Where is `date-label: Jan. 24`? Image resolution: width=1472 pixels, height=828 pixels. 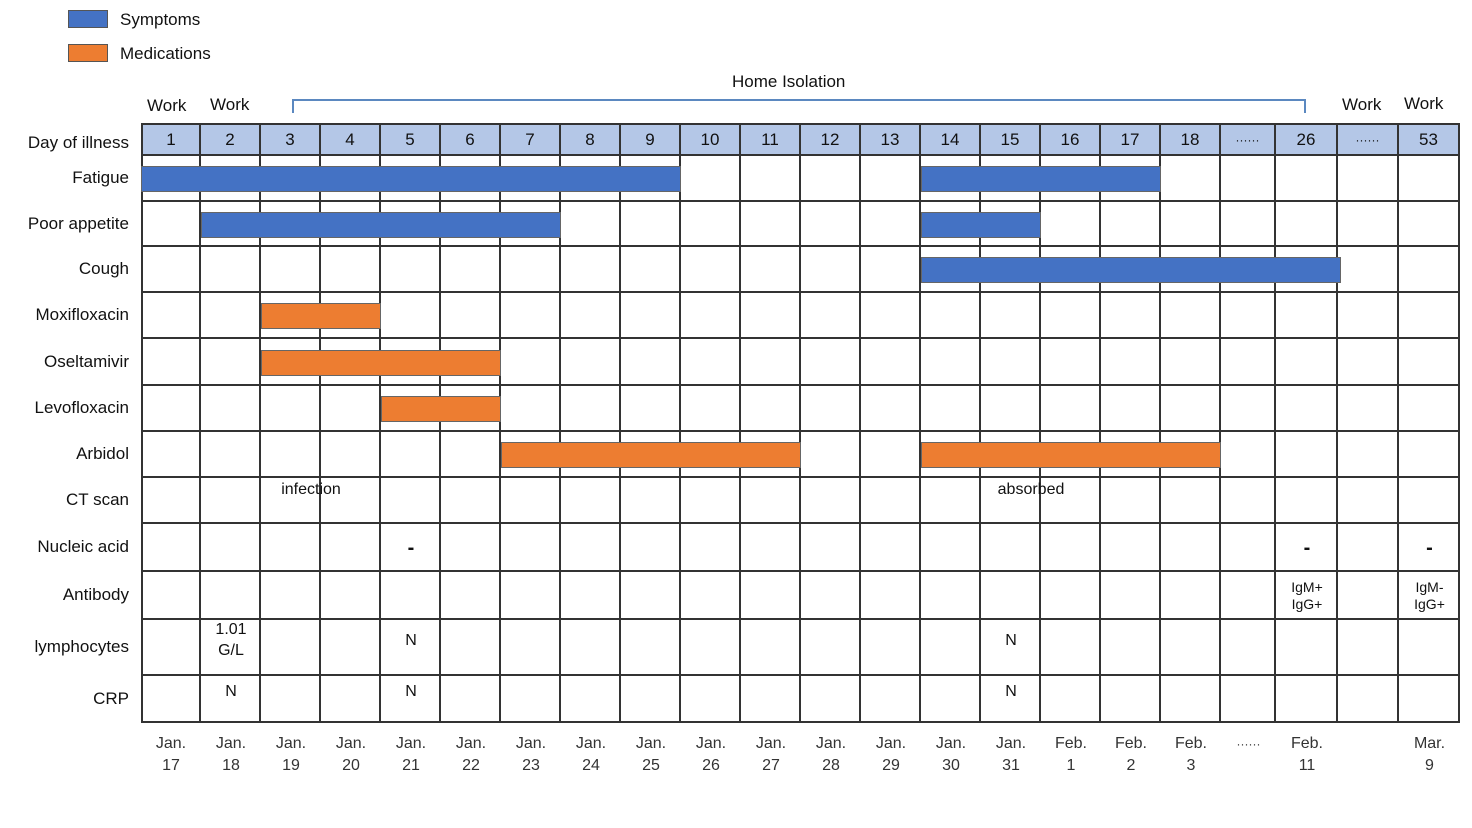 date-label: Jan. 24 is located at coordinates (591, 754).